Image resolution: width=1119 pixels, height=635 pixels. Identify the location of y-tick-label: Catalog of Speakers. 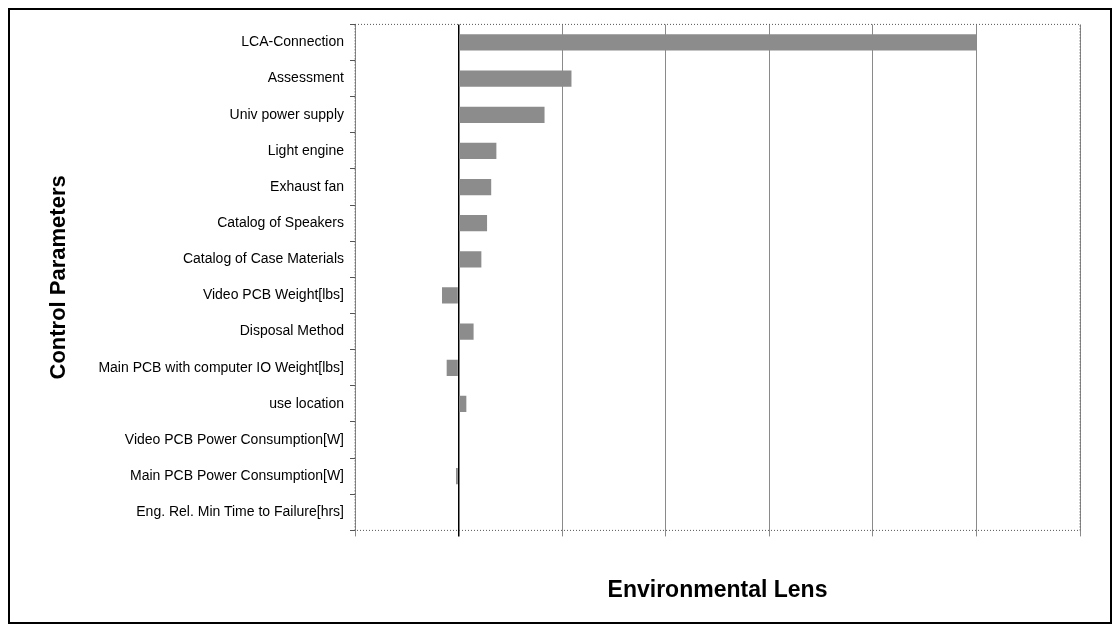
(281, 222).